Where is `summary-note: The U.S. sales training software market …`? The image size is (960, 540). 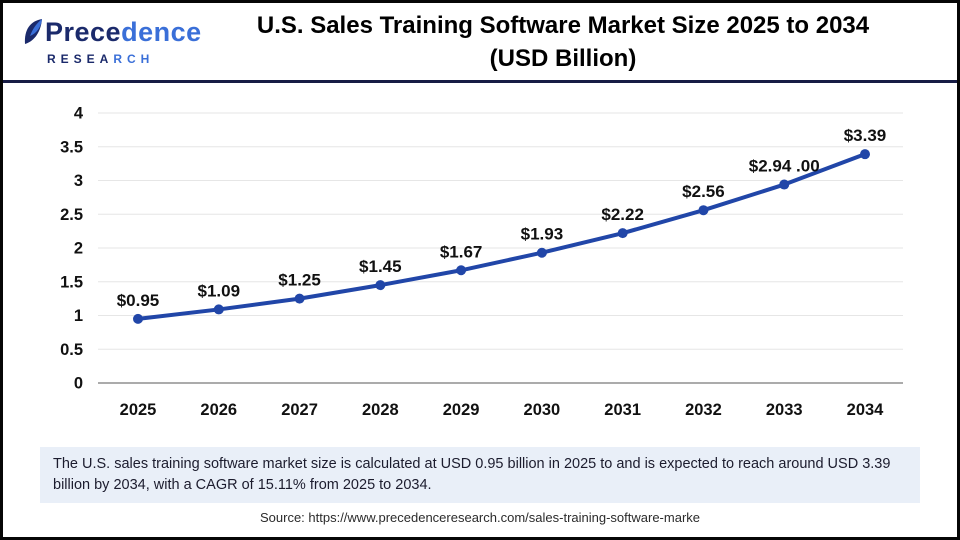
summary-note: The U.S. sales training software market … is located at coordinates (480, 475).